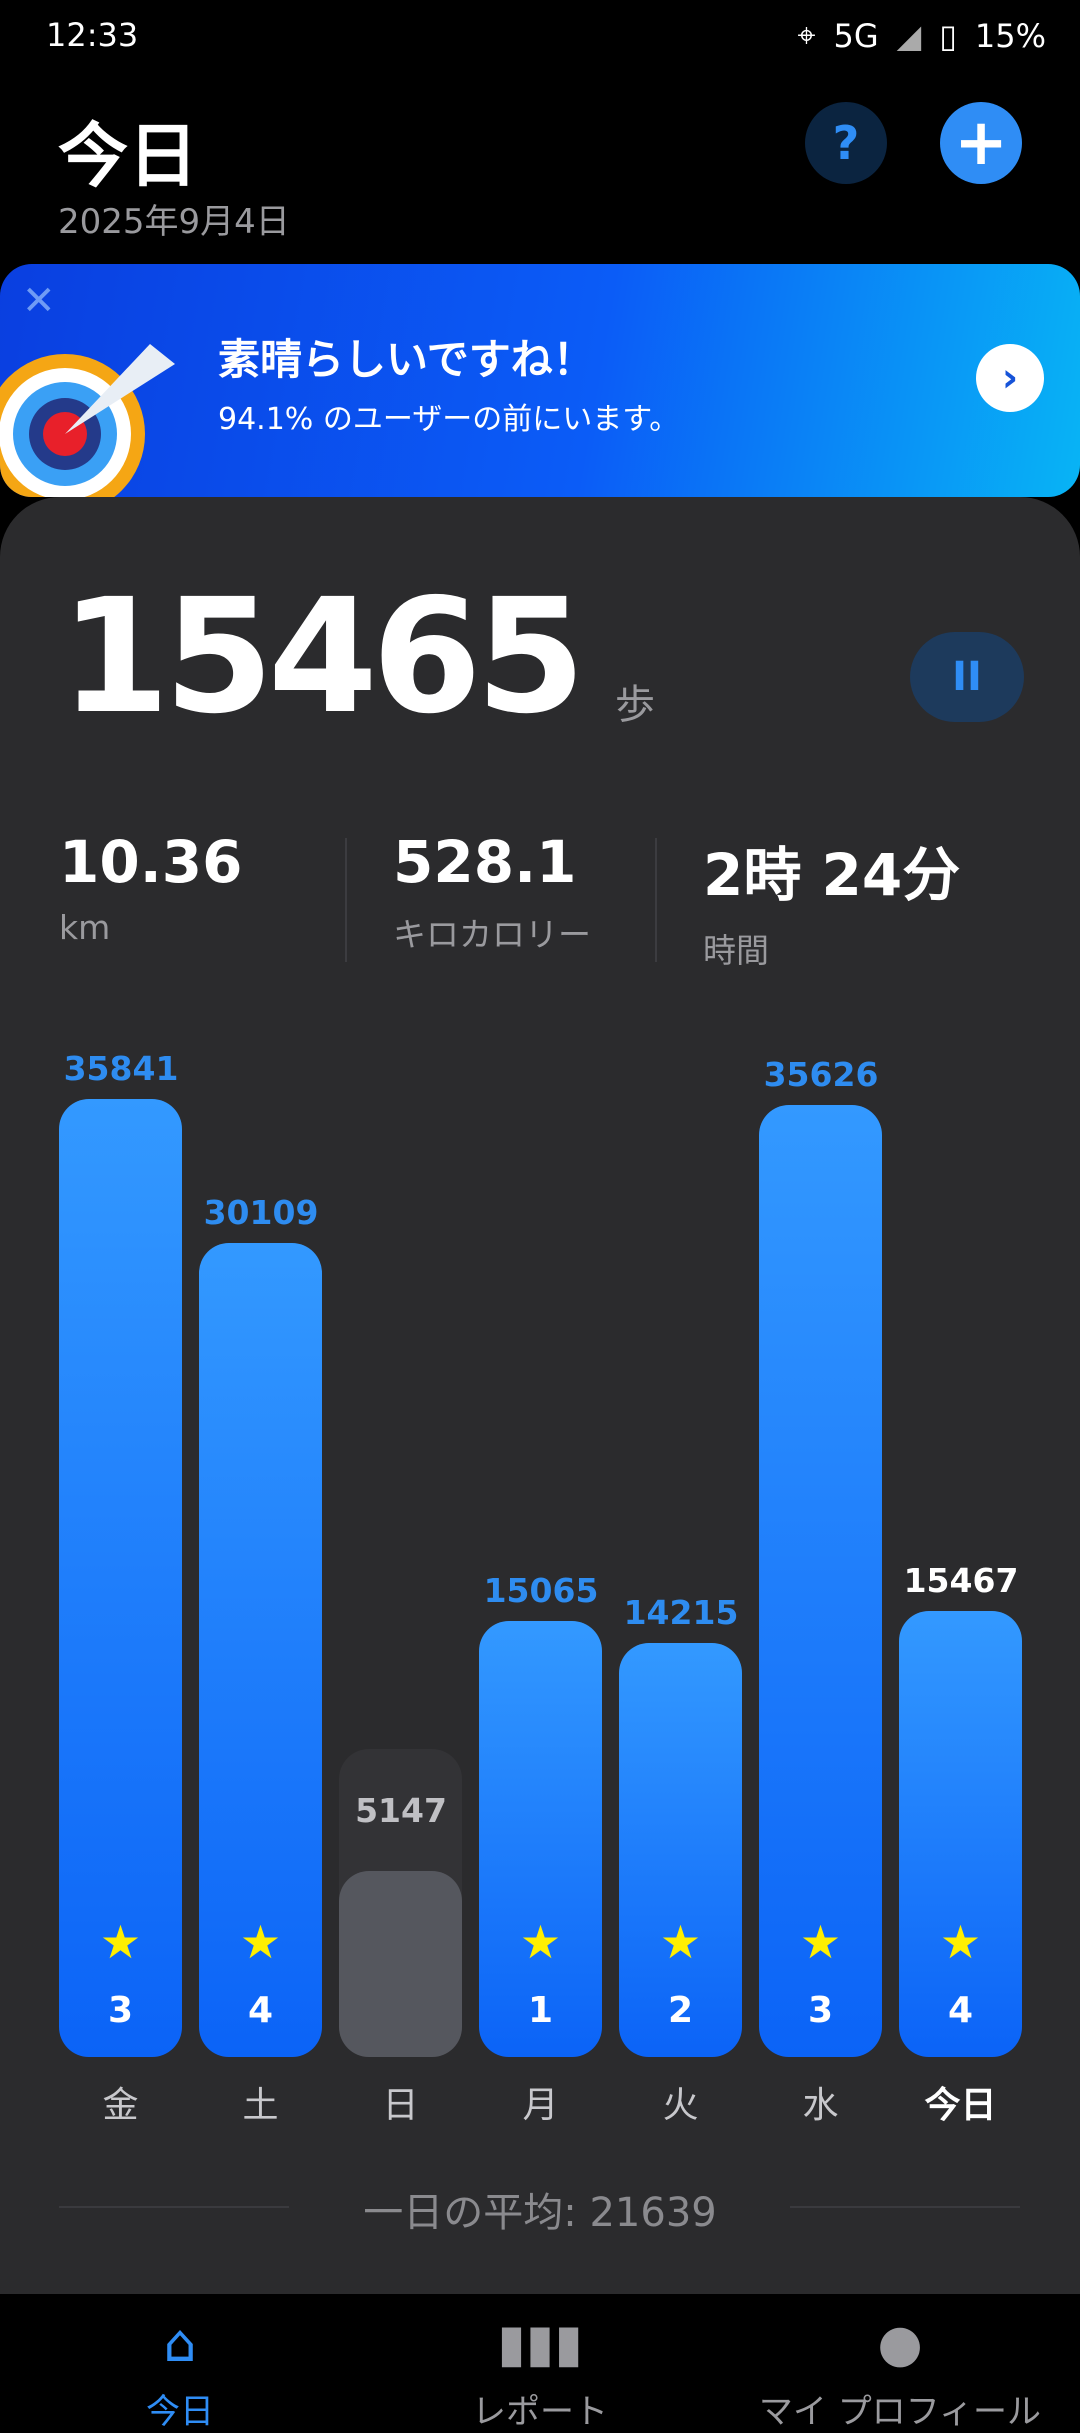 The height and width of the screenshot is (2433, 1080). What do you see at coordinates (967, 677) in the screenshot?
I see `pause-button: II` at bounding box center [967, 677].